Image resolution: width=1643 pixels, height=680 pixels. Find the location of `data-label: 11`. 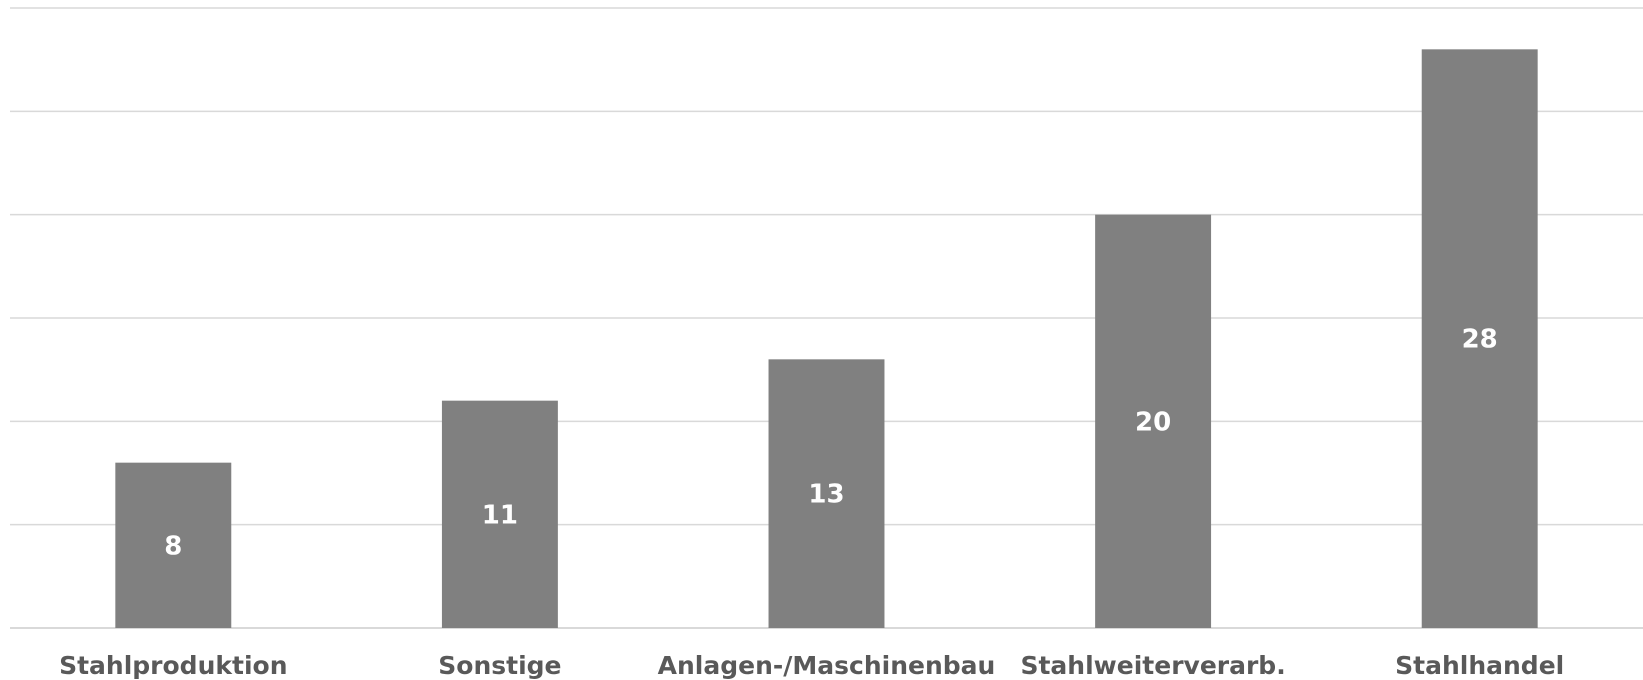

data-label: 11 is located at coordinates (500, 515).